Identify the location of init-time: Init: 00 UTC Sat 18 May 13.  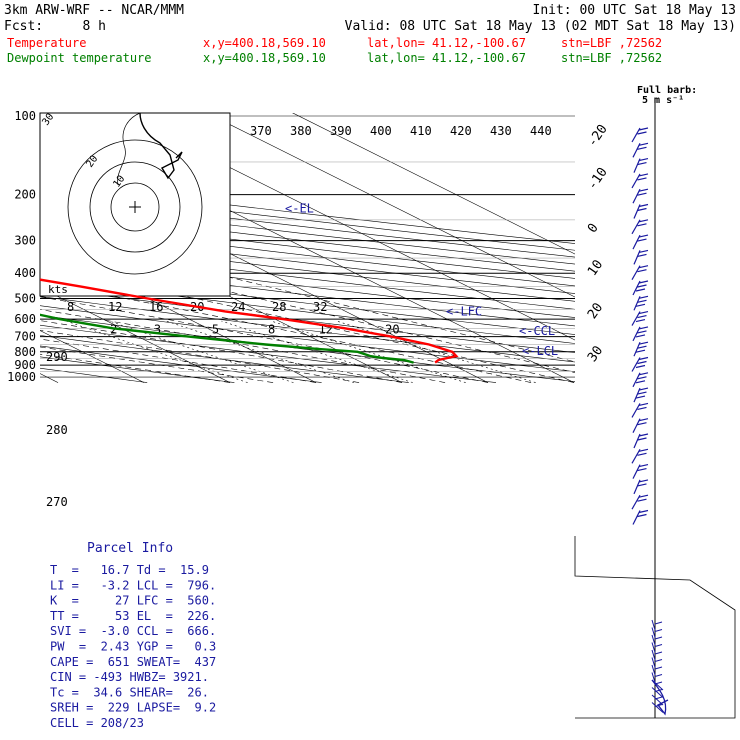
(635, 10).